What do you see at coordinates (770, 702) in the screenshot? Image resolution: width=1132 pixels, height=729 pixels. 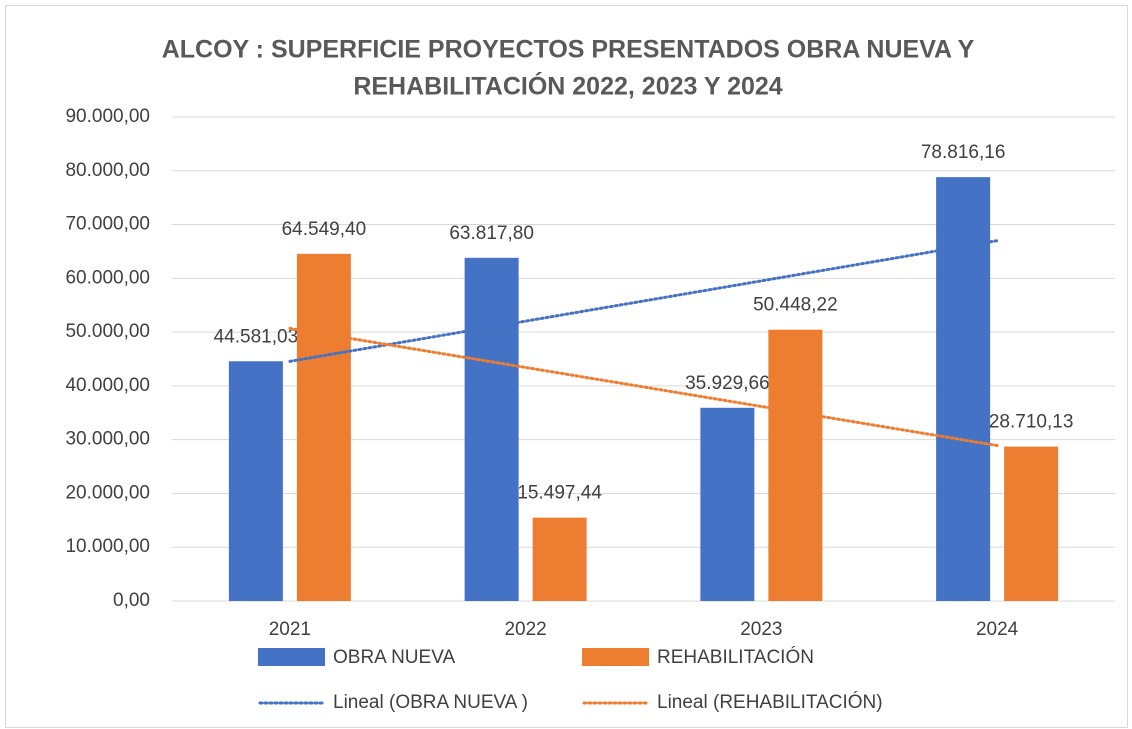 I see `legend-label: Lineal (REHABILITACIÓN)` at bounding box center [770, 702].